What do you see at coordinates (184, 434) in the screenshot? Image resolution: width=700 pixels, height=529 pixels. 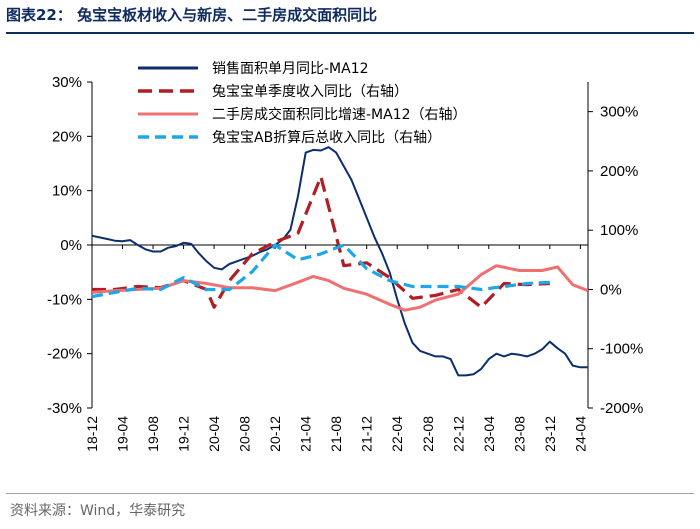 I see `x-axis-tick-label: 19-12` at bounding box center [184, 434].